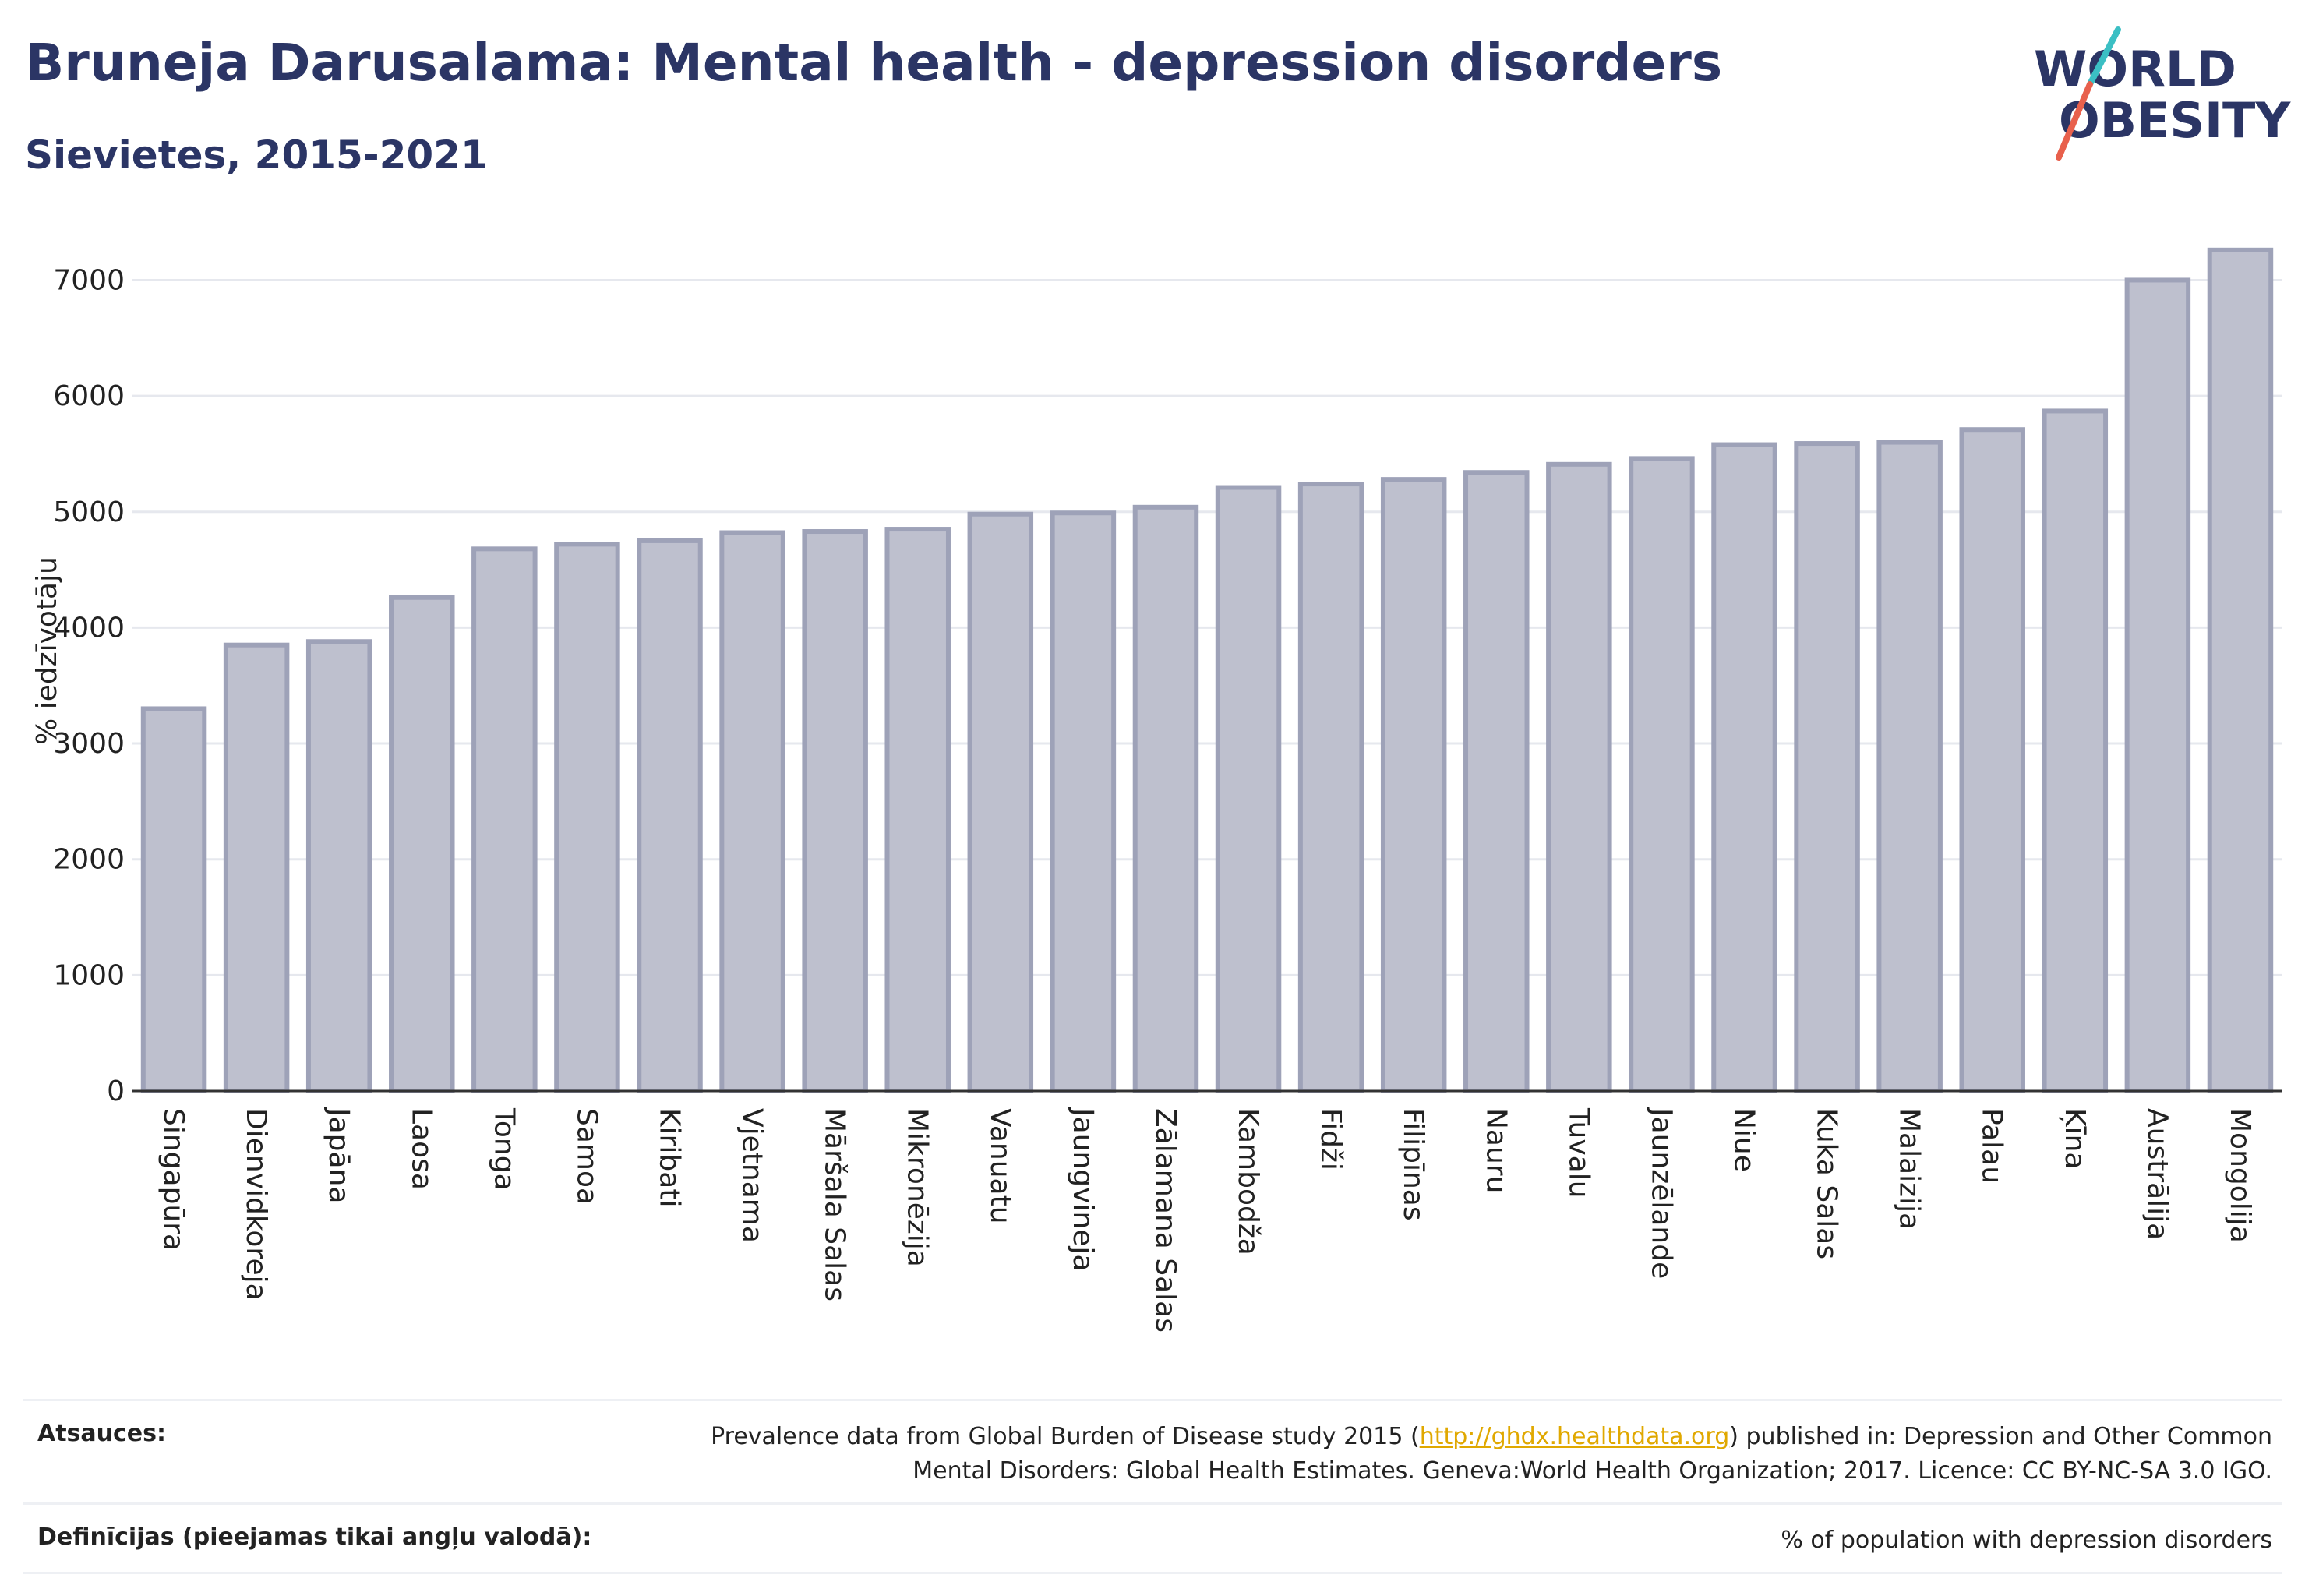 The width and height of the screenshot is (2305, 1596). I want to click on world-obesity-logo: WORLD OBESITY, so click(2158, 93).